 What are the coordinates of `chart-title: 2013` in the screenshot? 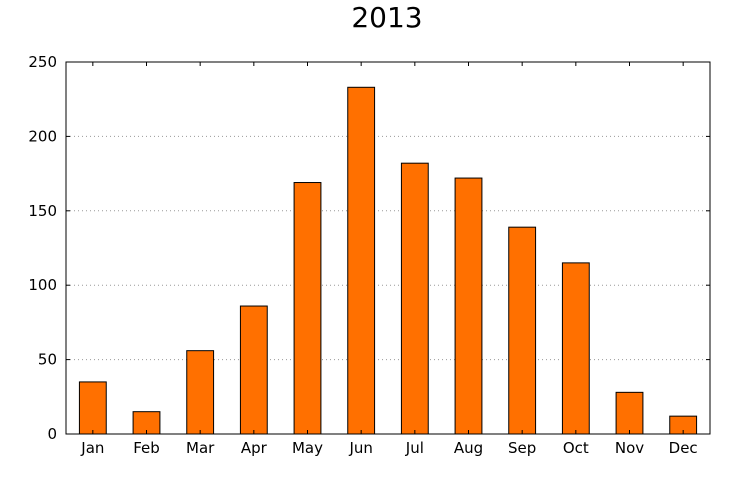 It's located at (387, 17).